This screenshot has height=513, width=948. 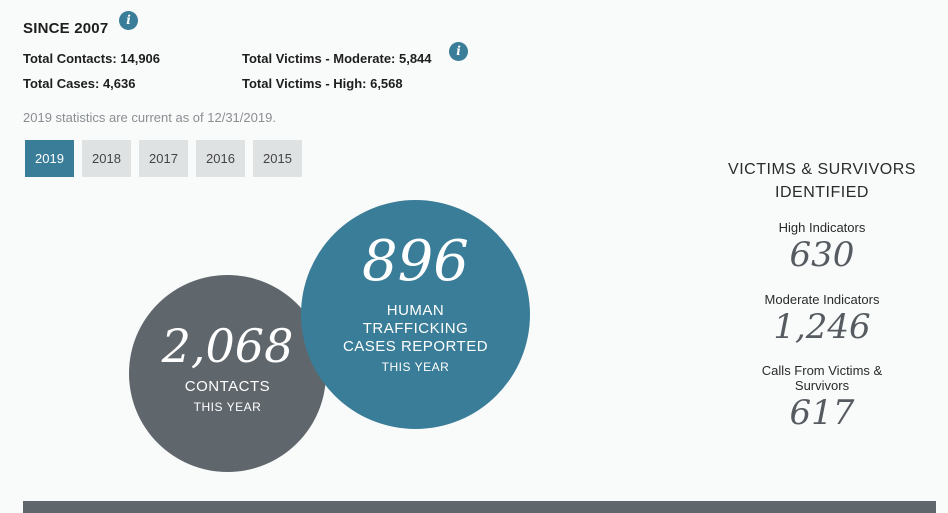 I want to click on contacts-sub: THIS YEAR, so click(x=227, y=407).